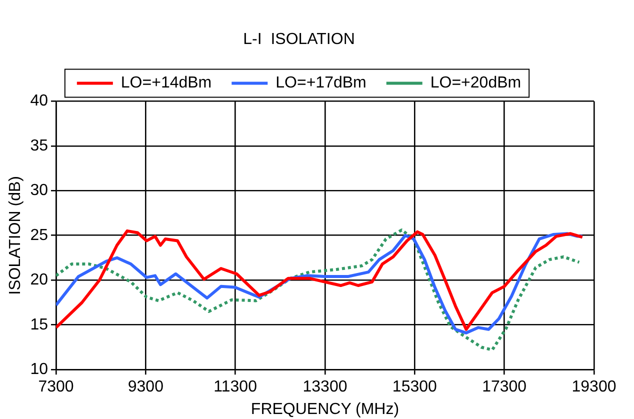 The image size is (634, 419). Describe the element at coordinates (39, 145) in the screenshot. I see `y-tick-label: 35` at that location.